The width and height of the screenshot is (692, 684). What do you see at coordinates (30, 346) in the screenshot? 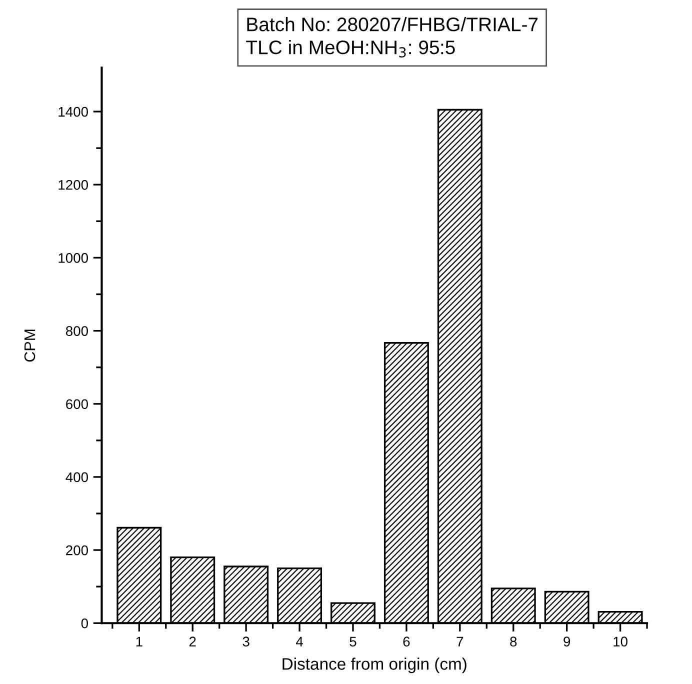
I see `y-axis-title: CPM` at bounding box center [30, 346].